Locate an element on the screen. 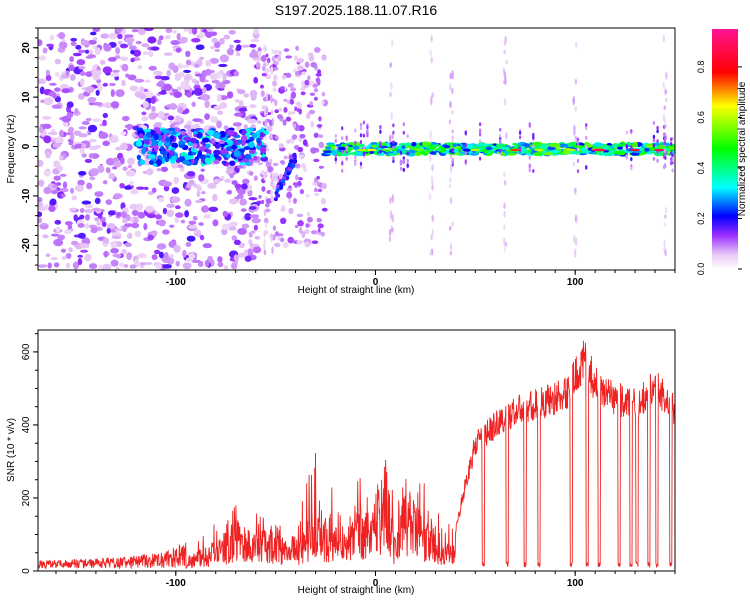  snr-ytick-label: 400 is located at coordinates (26, 424).